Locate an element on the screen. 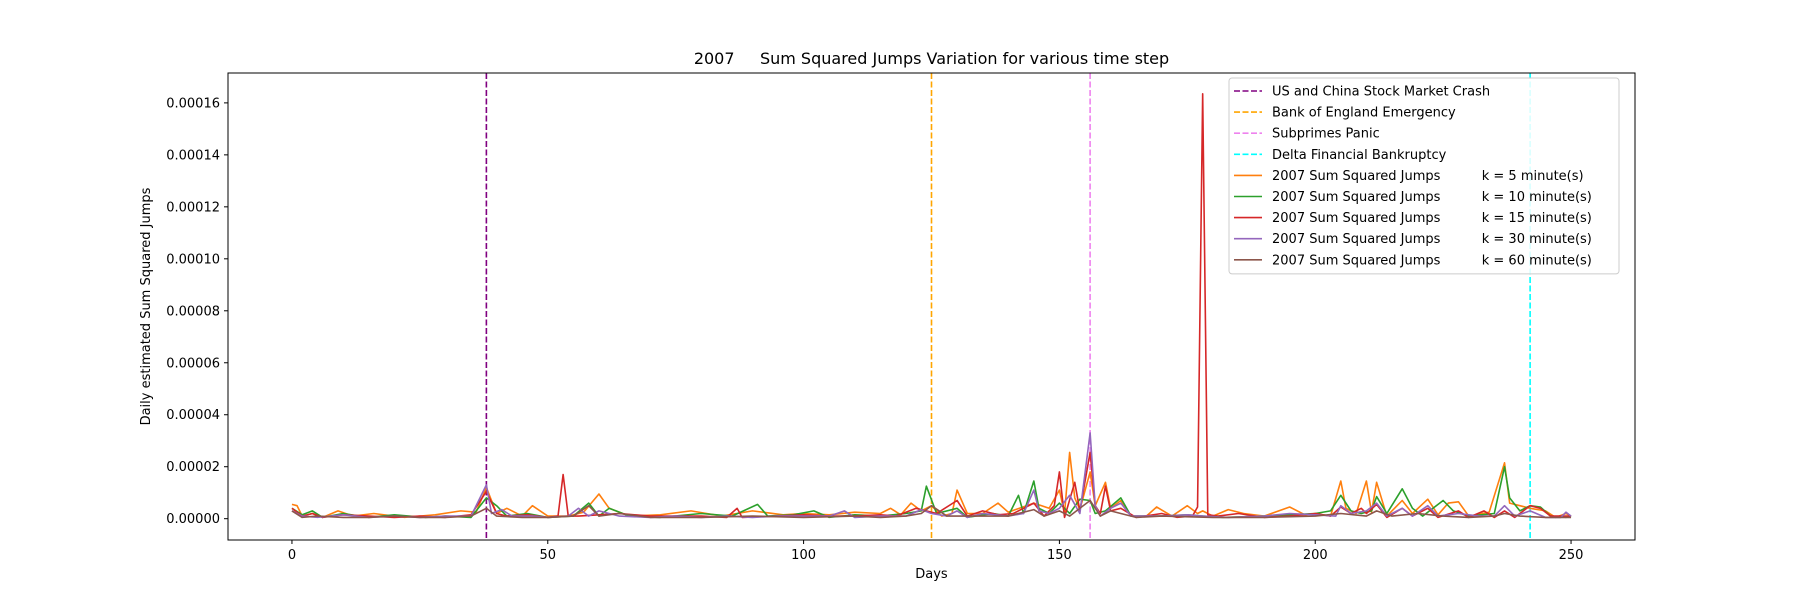 The width and height of the screenshot is (1800, 600). legend-label: Subprimes Panic is located at coordinates (1326, 134).